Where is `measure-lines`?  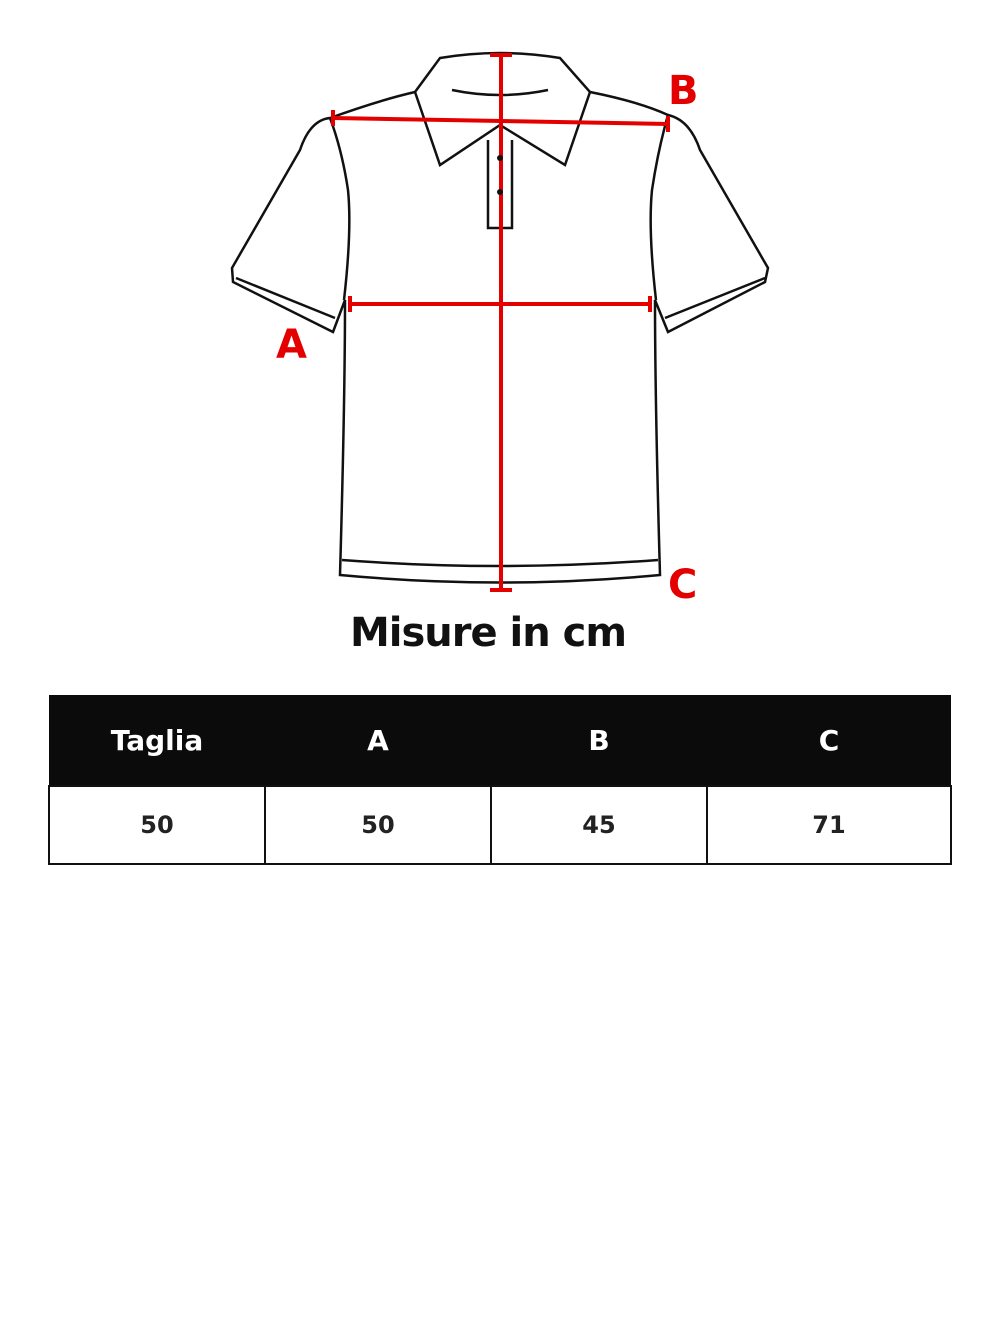
measure-lines is located at coordinates (500, 322).